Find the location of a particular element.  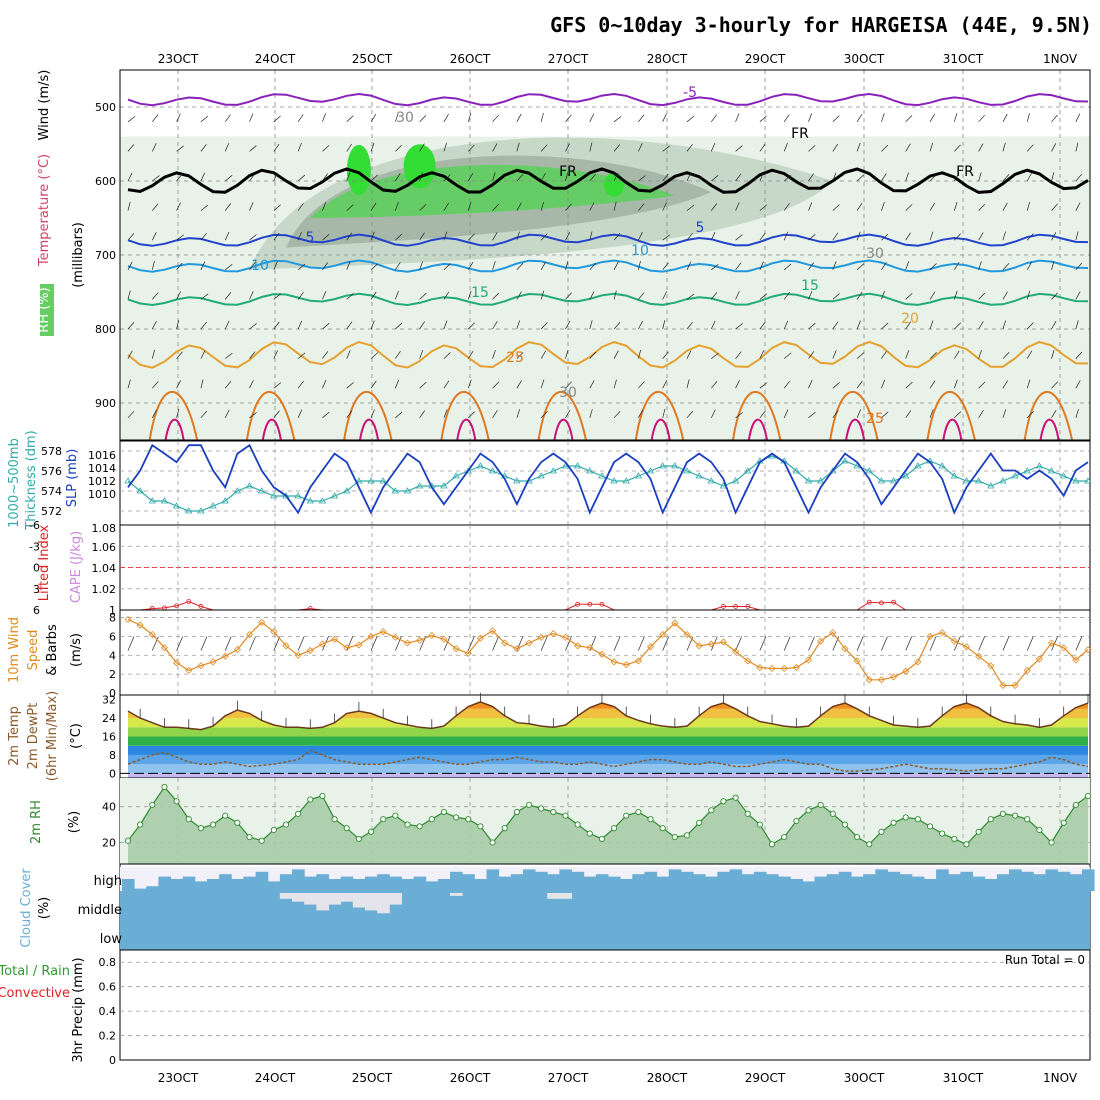

slp-line is located at coordinates (608, 479).